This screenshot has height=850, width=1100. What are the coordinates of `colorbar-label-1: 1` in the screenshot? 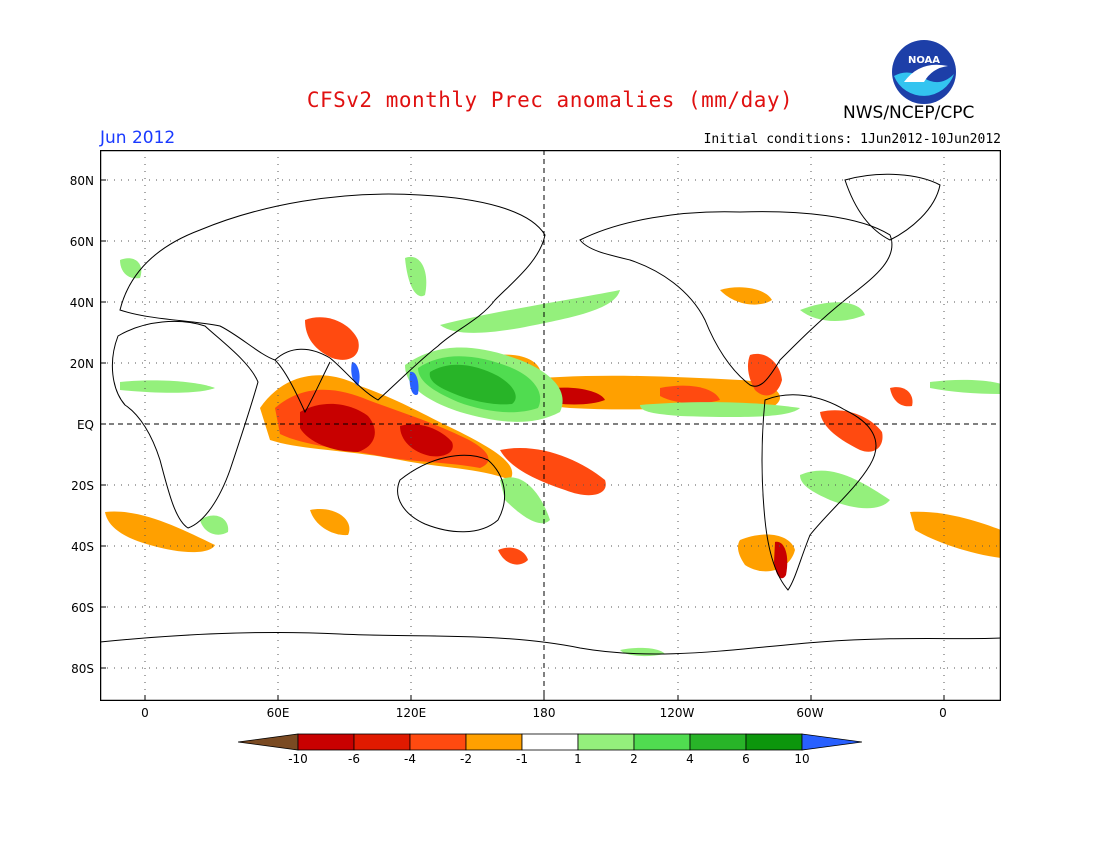 It's located at (578, 759).